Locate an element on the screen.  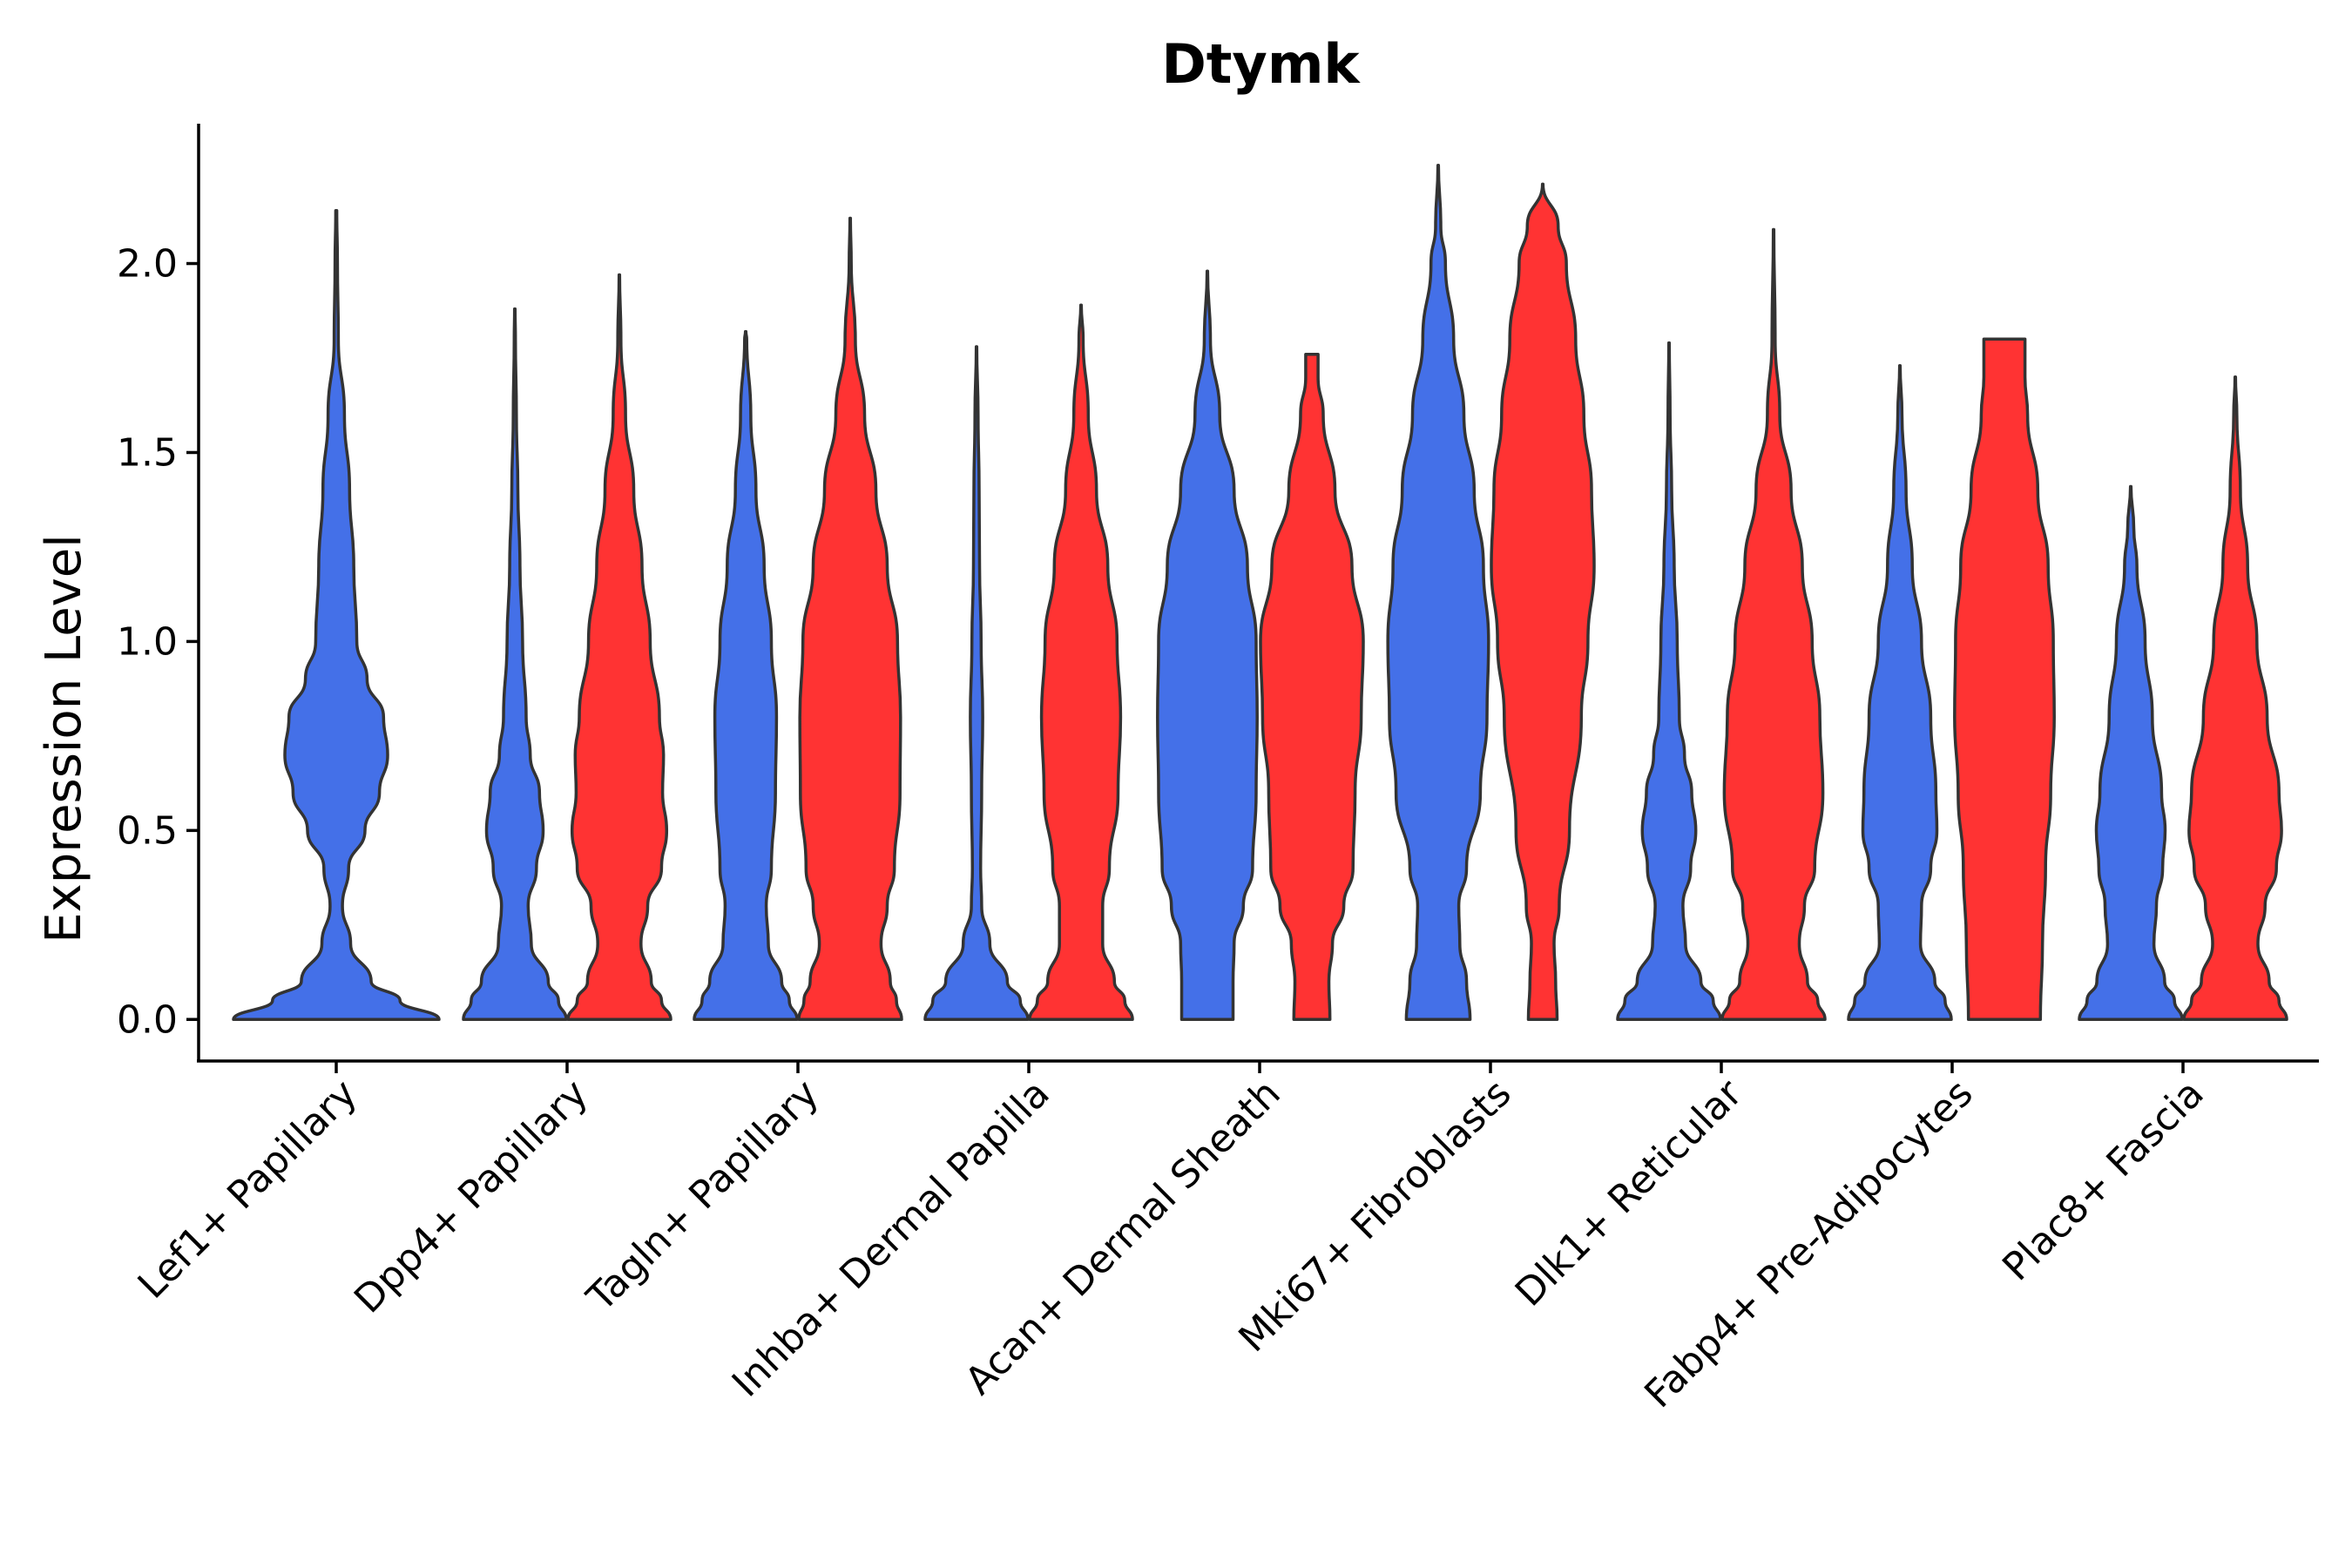
violin-group-2-acan-dermal-sheath is located at coordinates (1312, 687).